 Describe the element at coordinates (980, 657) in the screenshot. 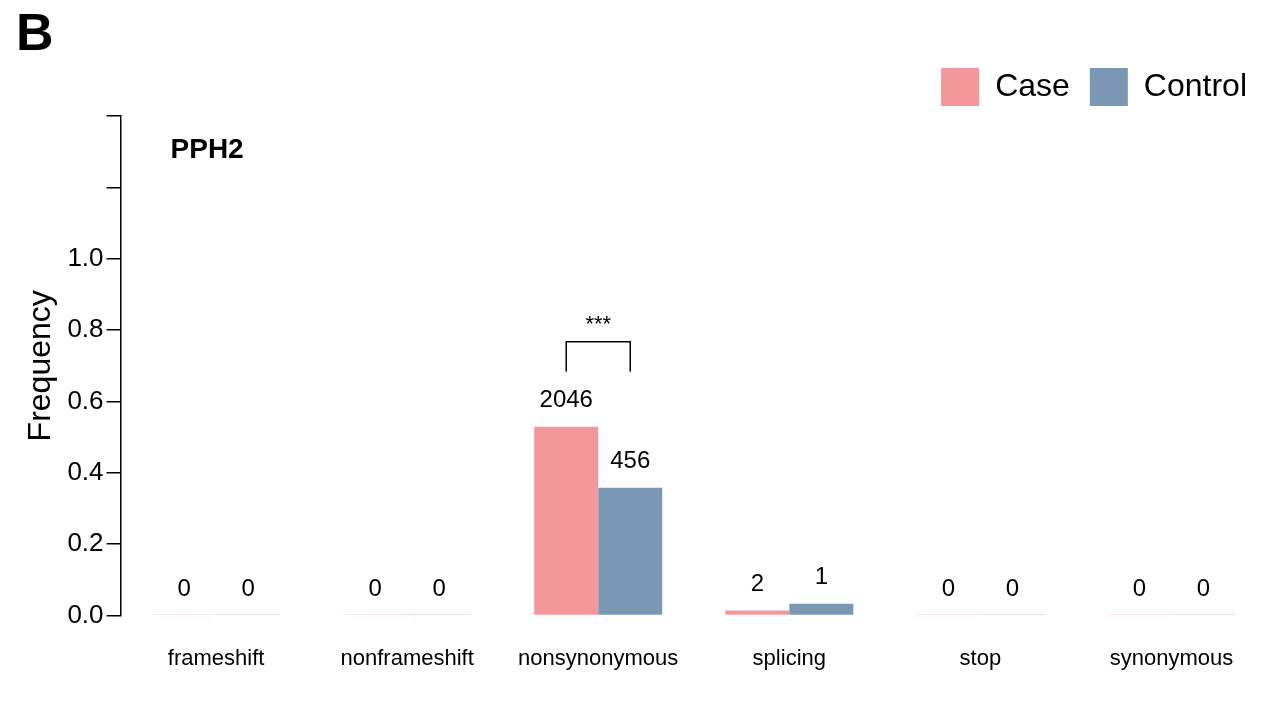

I see `x-tick-label: stop` at that location.